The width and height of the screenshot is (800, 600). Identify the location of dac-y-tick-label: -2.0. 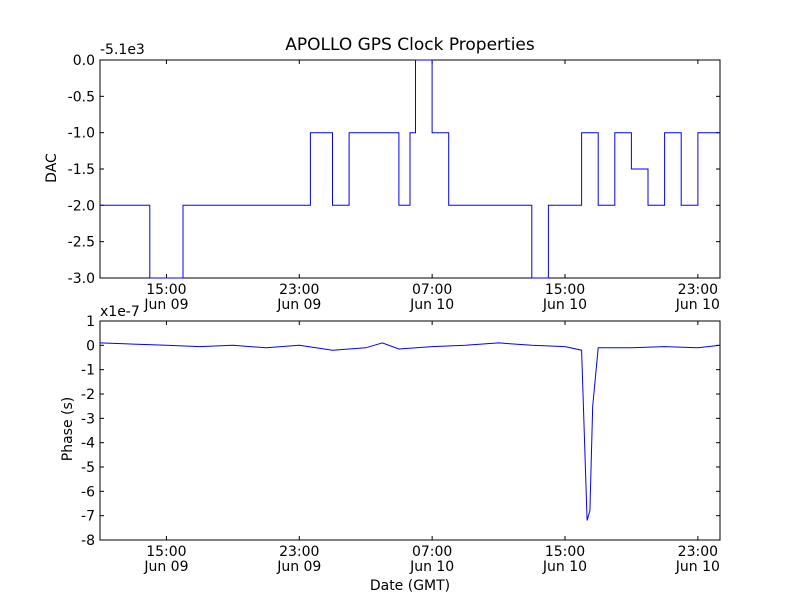
(81, 206).